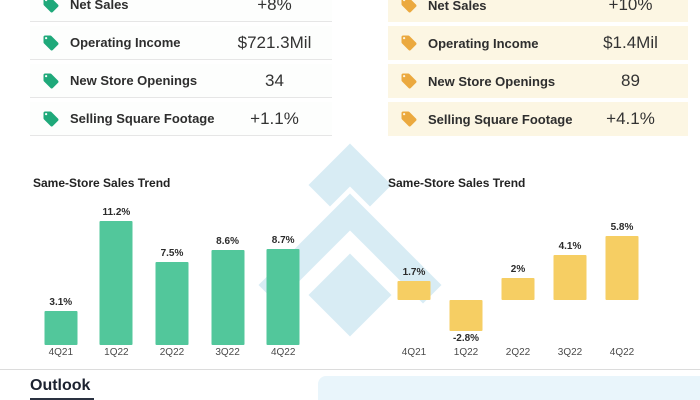  Describe the element at coordinates (274, 118) in the screenshot. I see `metric-value: +1.1%` at that location.